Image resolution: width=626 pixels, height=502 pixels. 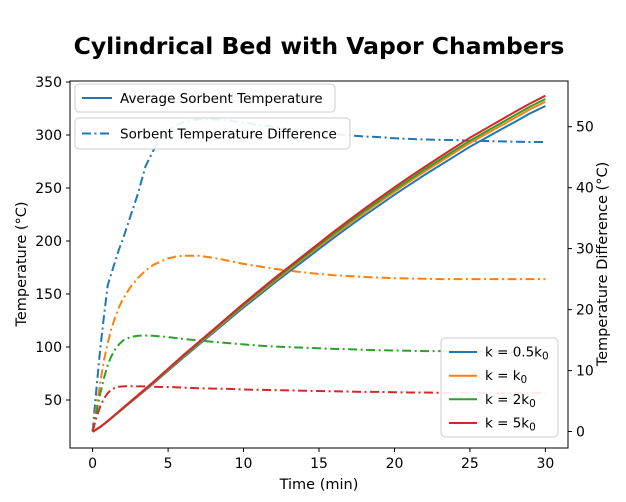 I want to click on y-right-tick-label: 0, so click(x=580, y=433).